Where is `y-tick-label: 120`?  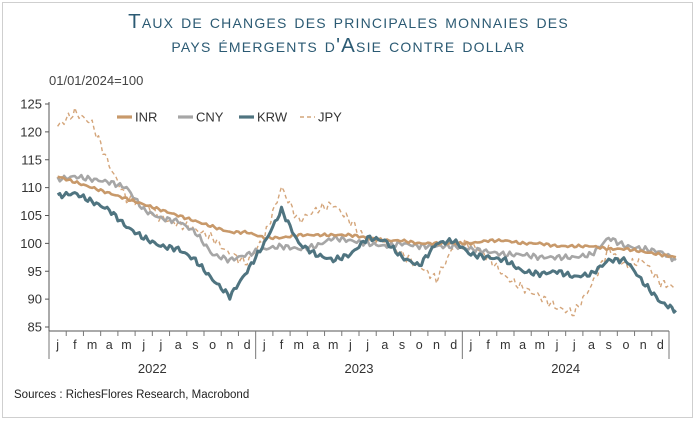 y-tick-label: 120 is located at coordinates (31, 131).